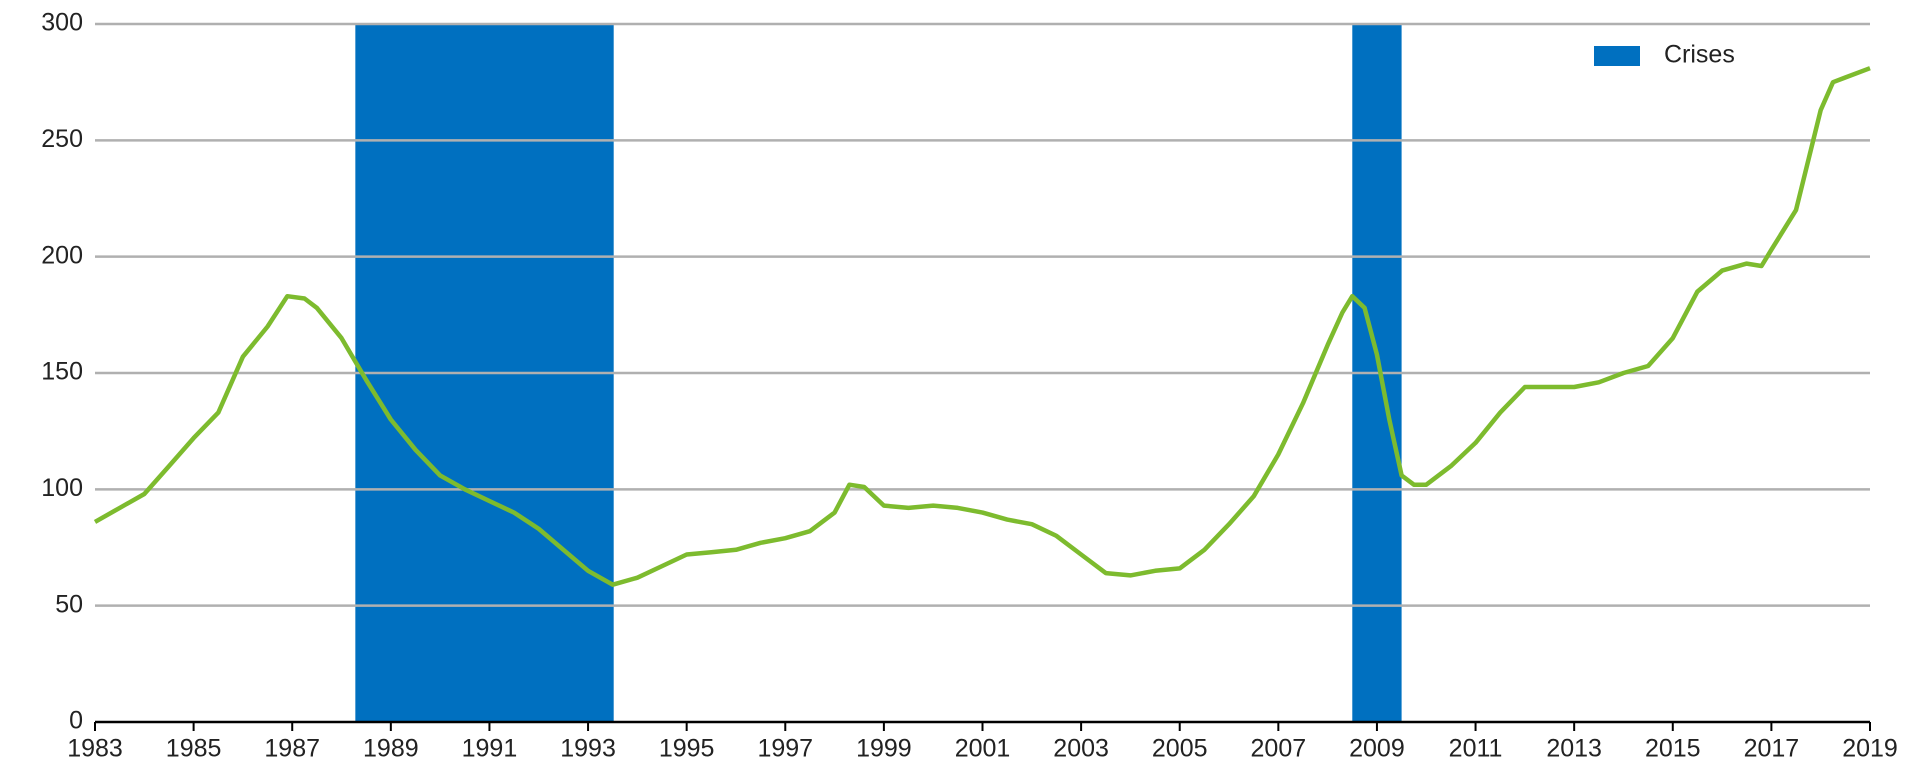 The width and height of the screenshot is (1916, 769). Describe the element at coordinates (490, 749) in the screenshot. I see `x-tick-label: 1991` at that location.